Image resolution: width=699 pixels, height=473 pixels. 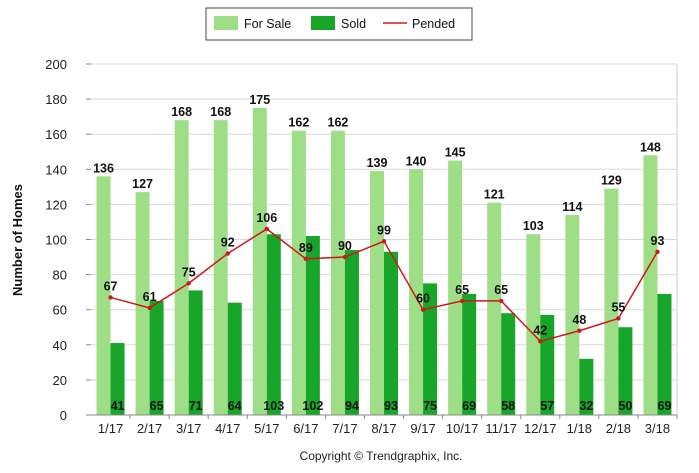 What do you see at coordinates (353, 24) in the screenshot?
I see `legend-label-sold: Sold` at bounding box center [353, 24].